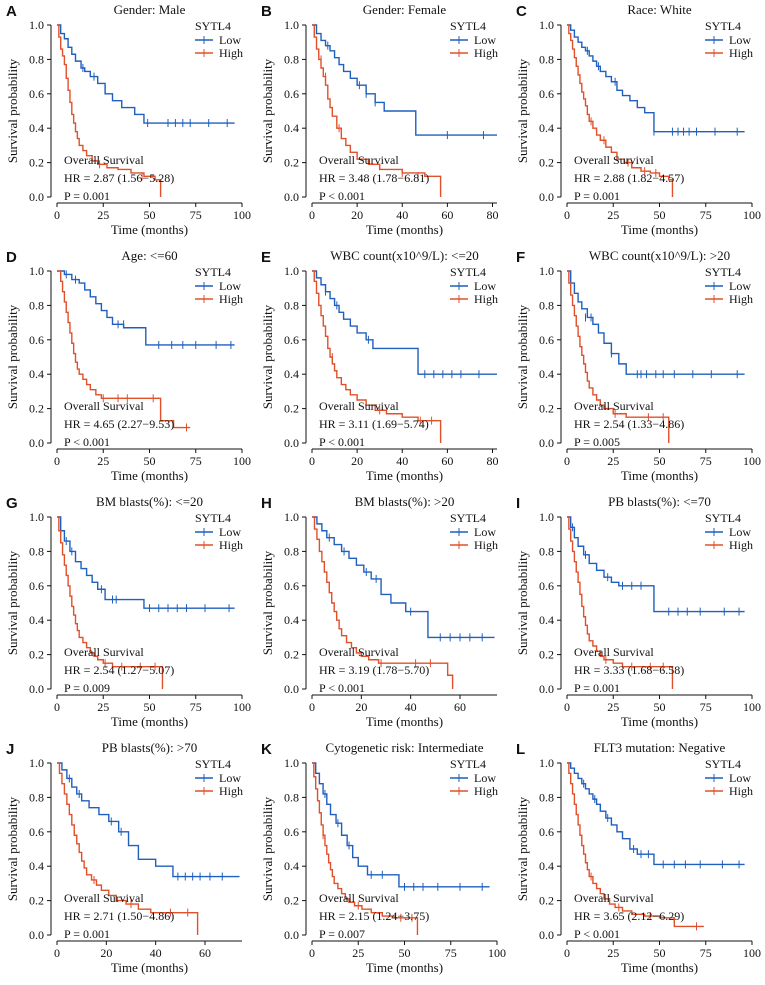  I want to click on panel-letter: F, so click(520, 257).